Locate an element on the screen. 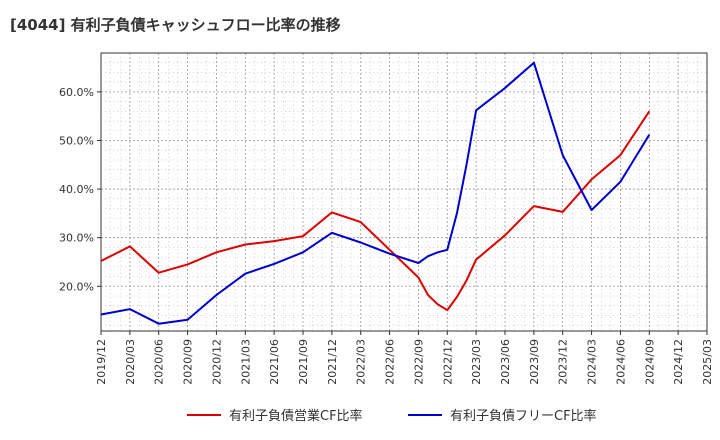  x-tick-label: 2023/03 is located at coordinates (476, 362).